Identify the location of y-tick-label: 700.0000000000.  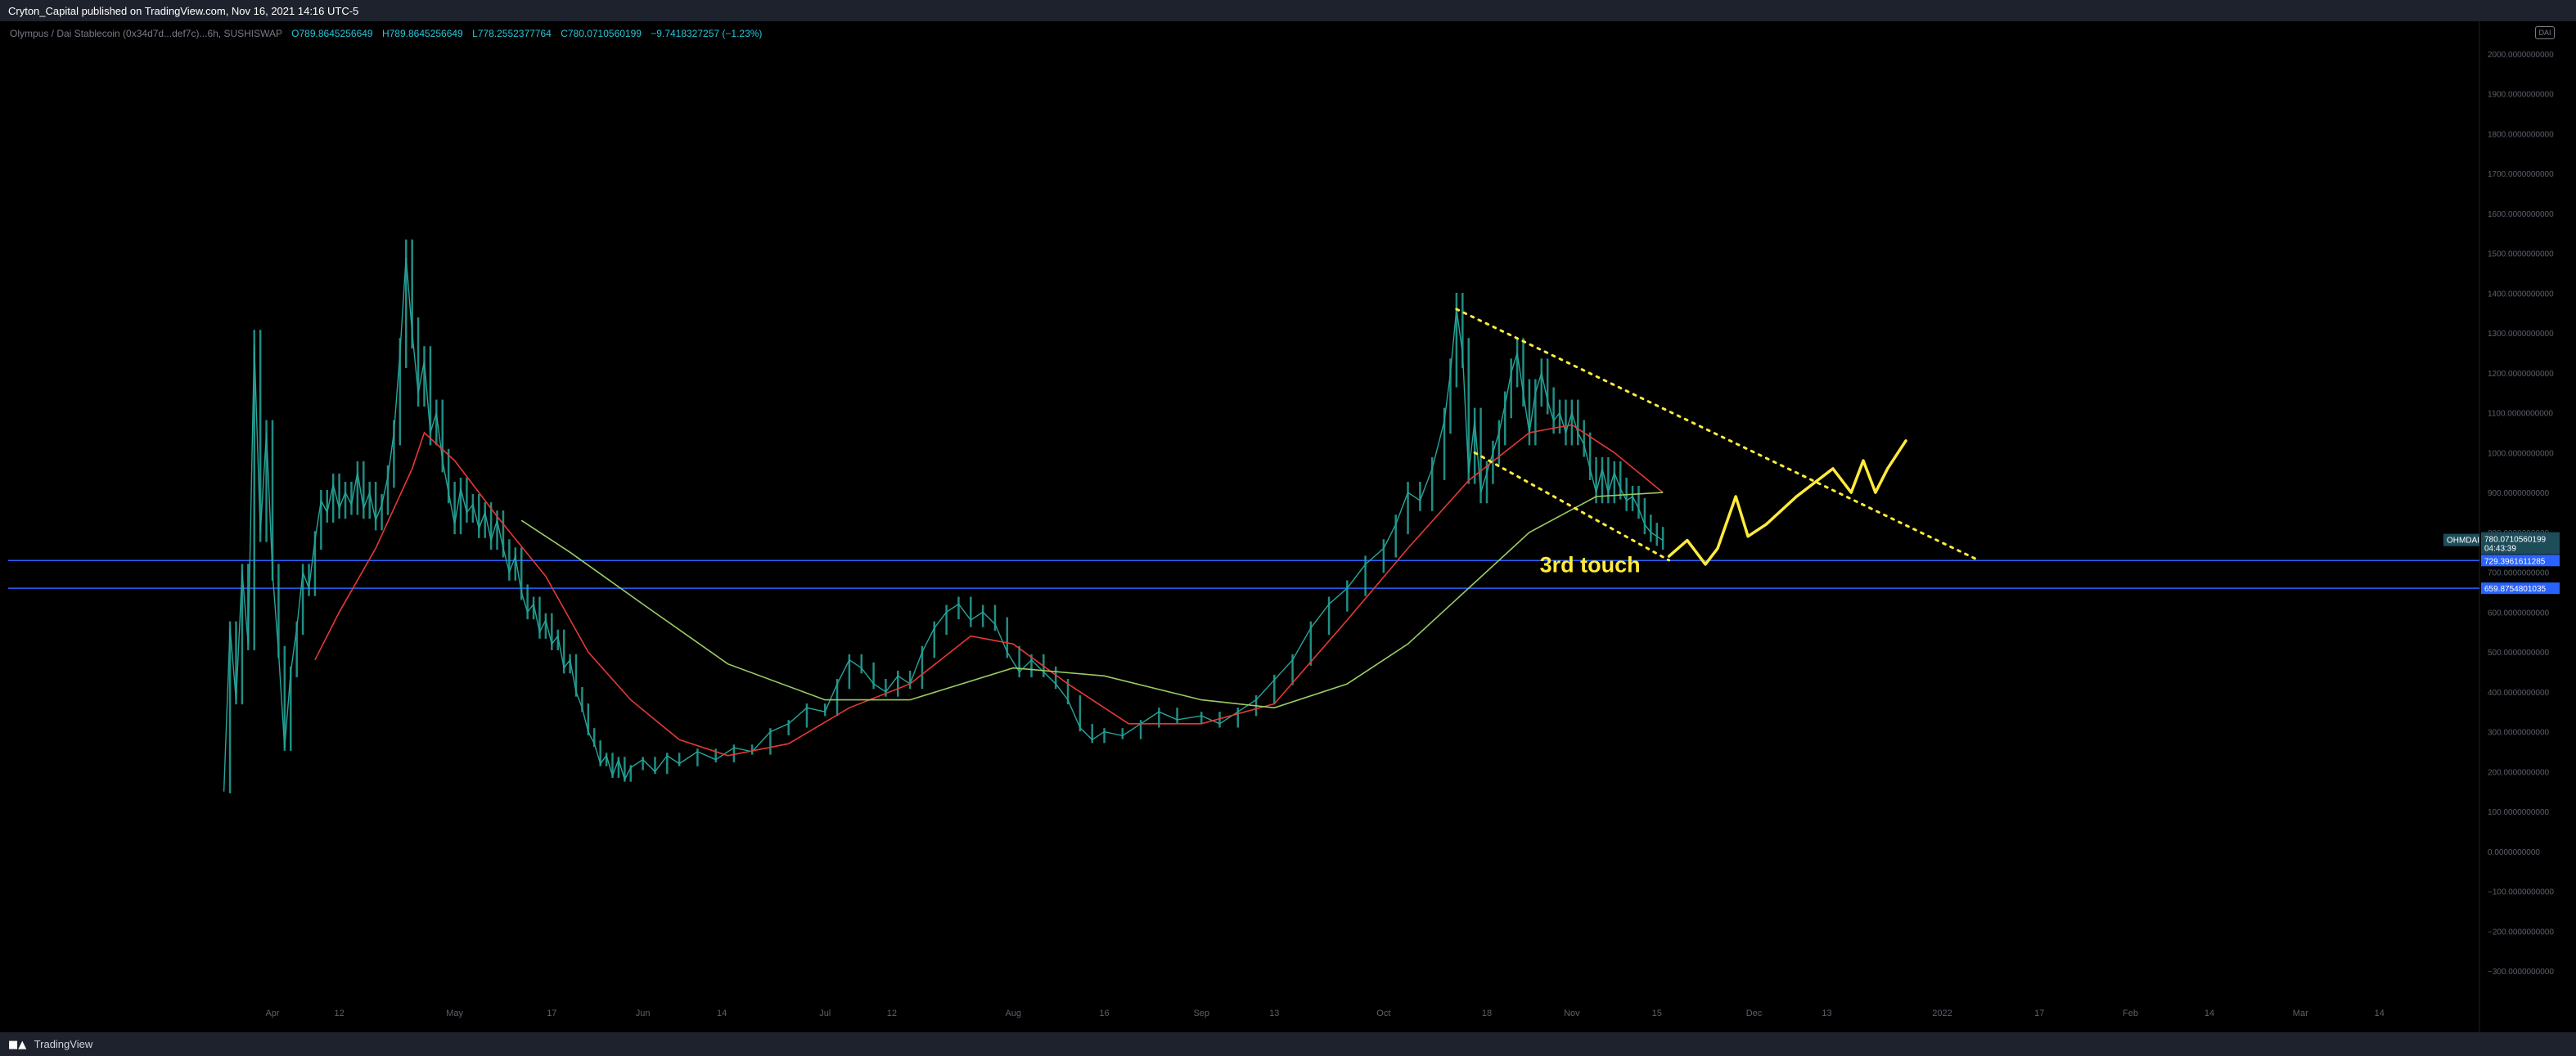
(2519, 573).